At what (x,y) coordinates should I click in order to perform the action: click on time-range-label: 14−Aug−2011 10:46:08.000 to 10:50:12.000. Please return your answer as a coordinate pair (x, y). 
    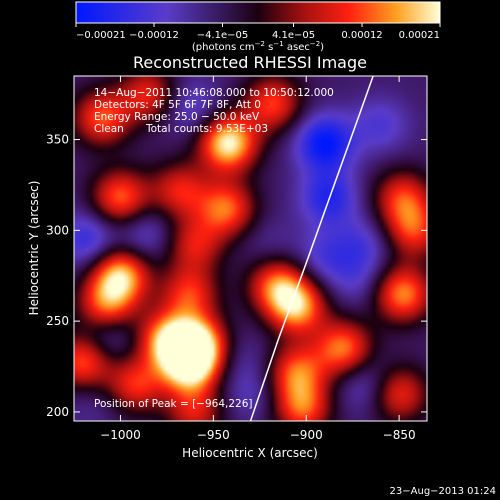
    Looking at the image, I should click on (214, 93).